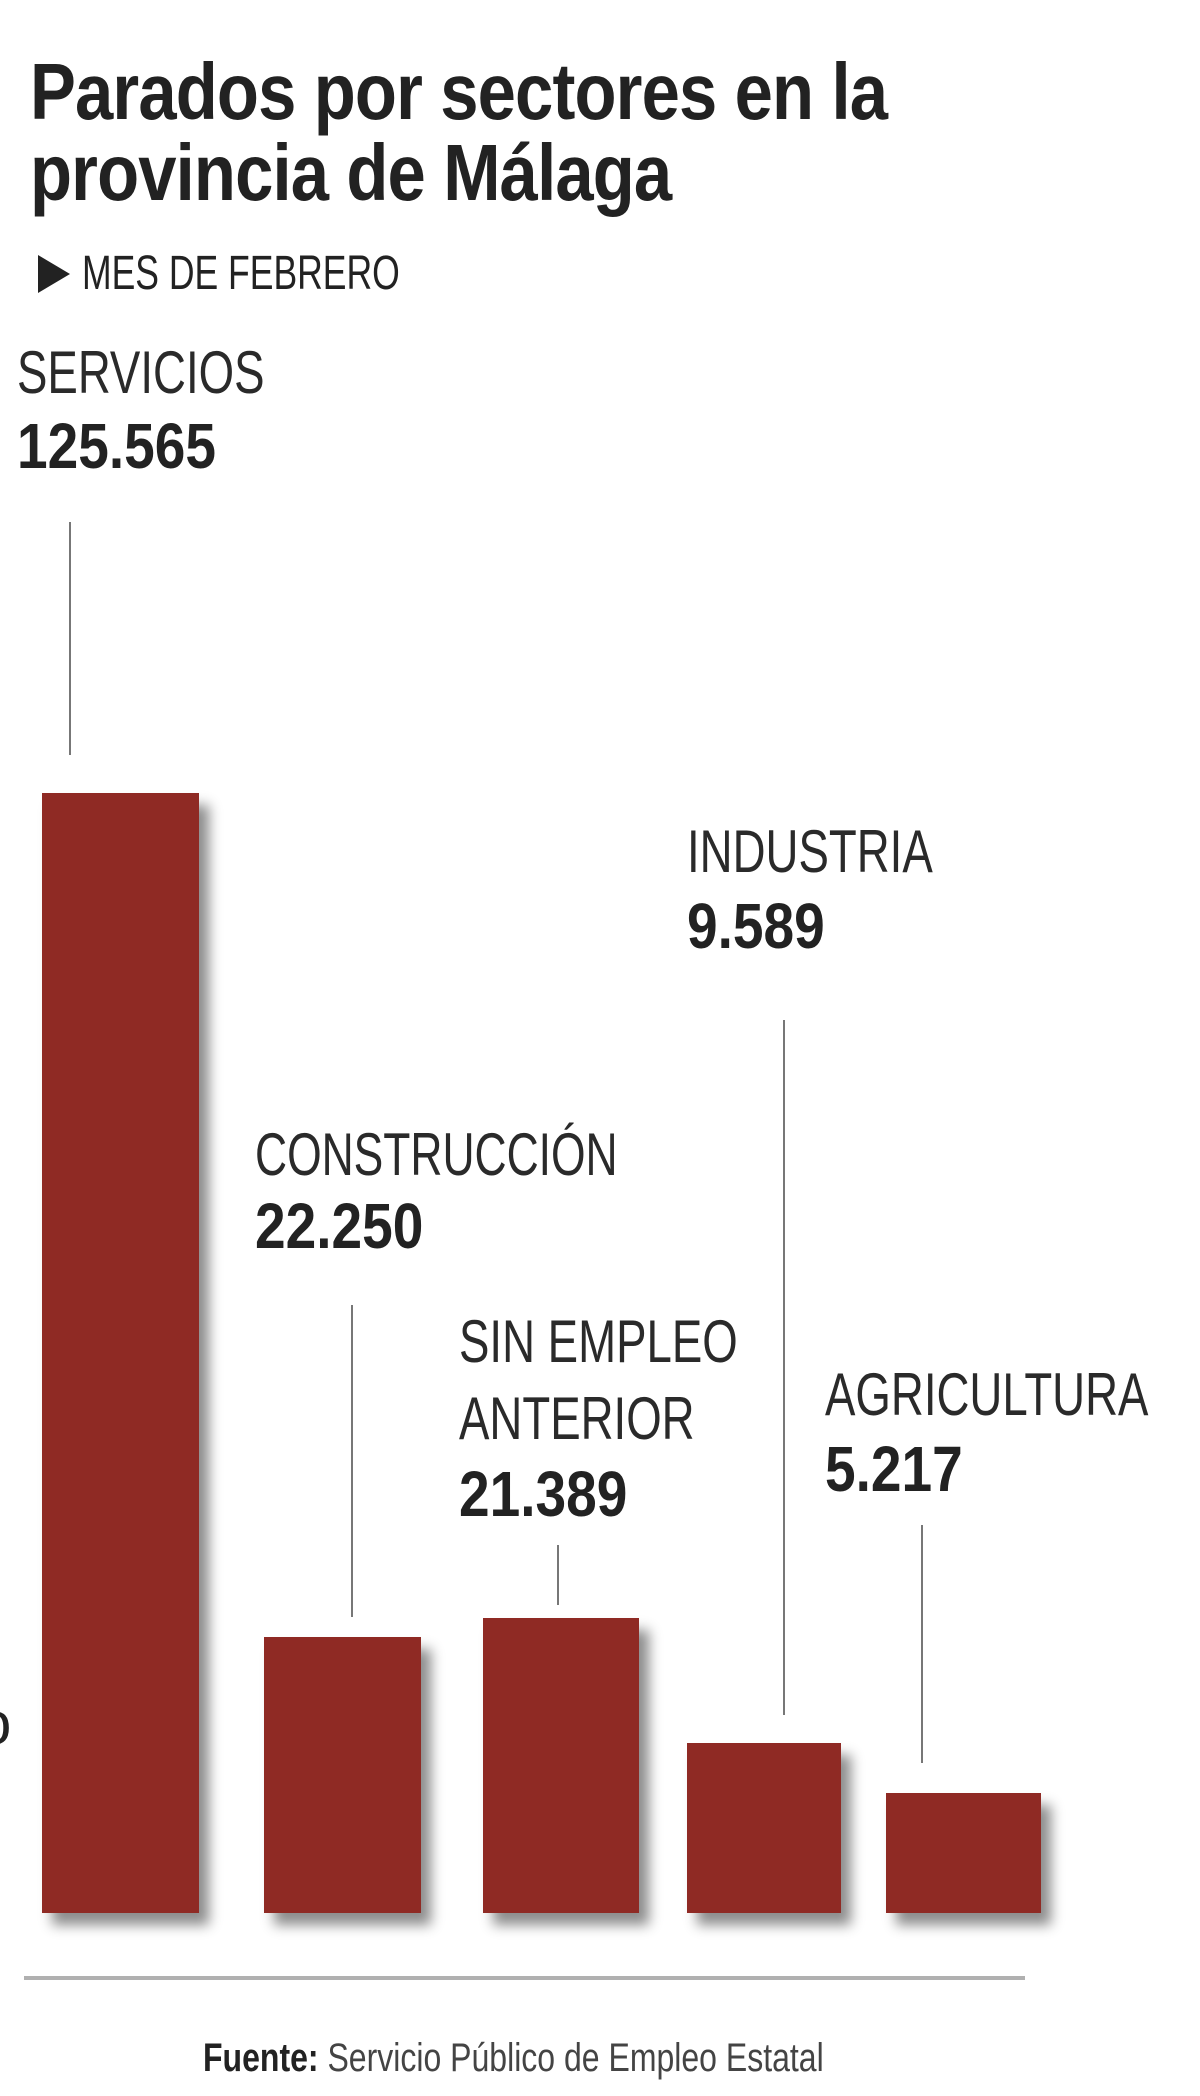 This screenshot has width=1200, height=2096. Describe the element at coordinates (764, 1828) in the screenshot. I see `bar-industria` at that location.